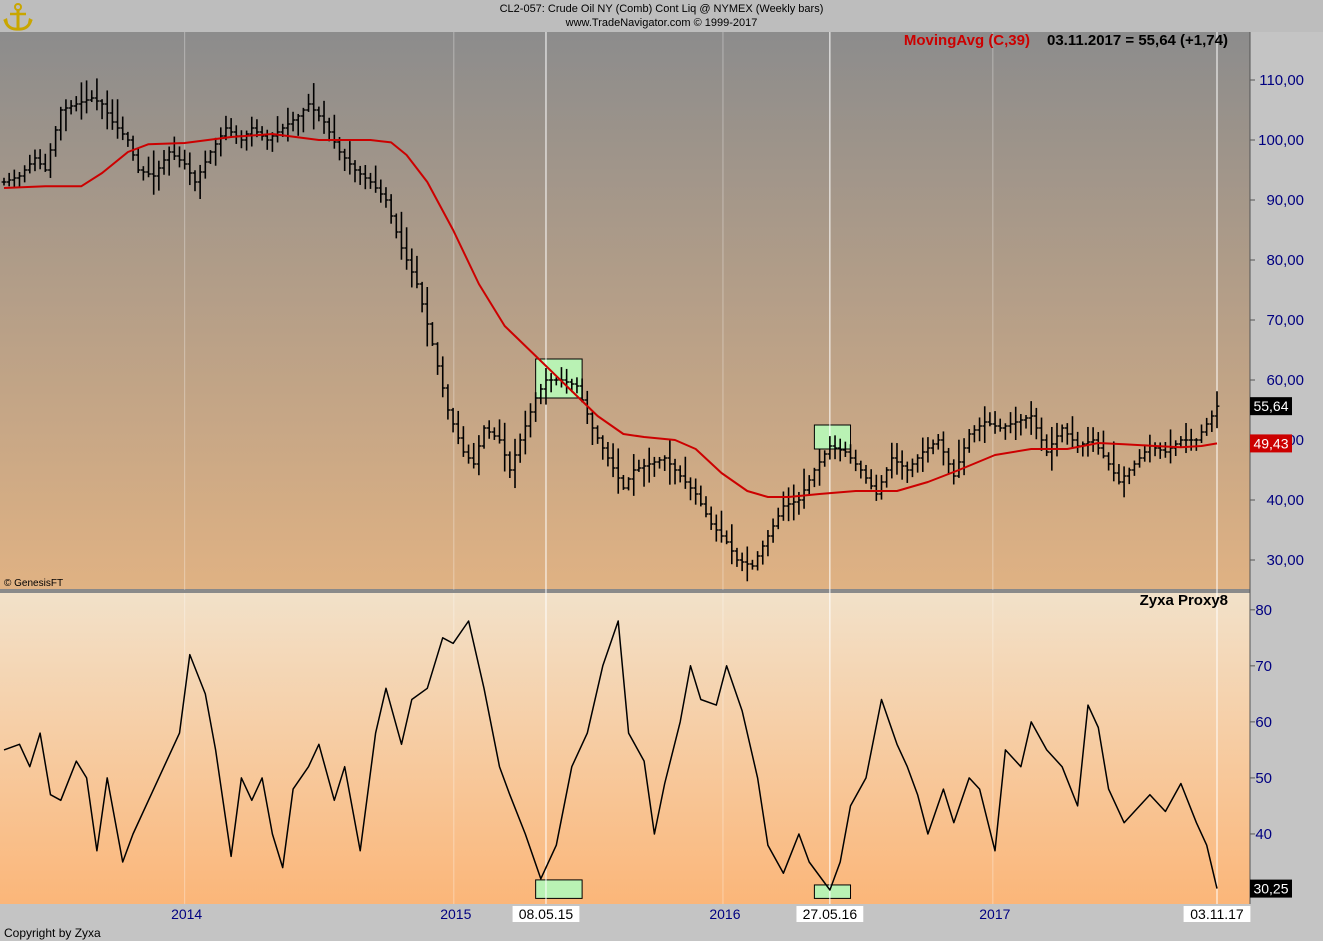 The height and width of the screenshot is (941, 1323). I want to click on date-marker-label-1: 08.05.15, so click(546, 914).